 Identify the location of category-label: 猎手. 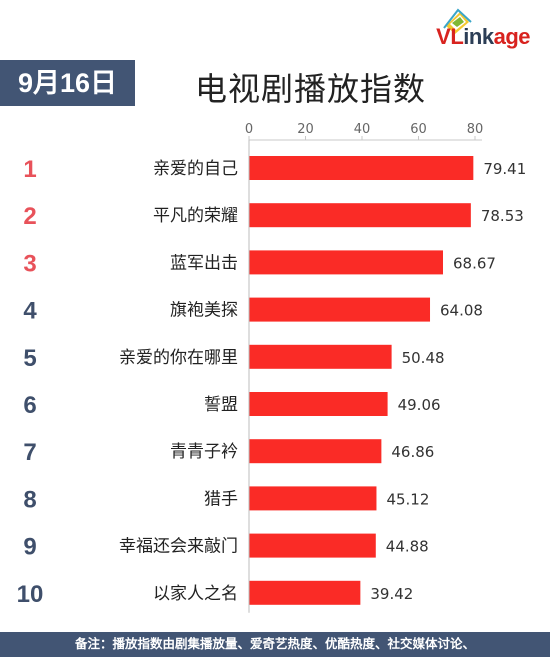
(221, 499).